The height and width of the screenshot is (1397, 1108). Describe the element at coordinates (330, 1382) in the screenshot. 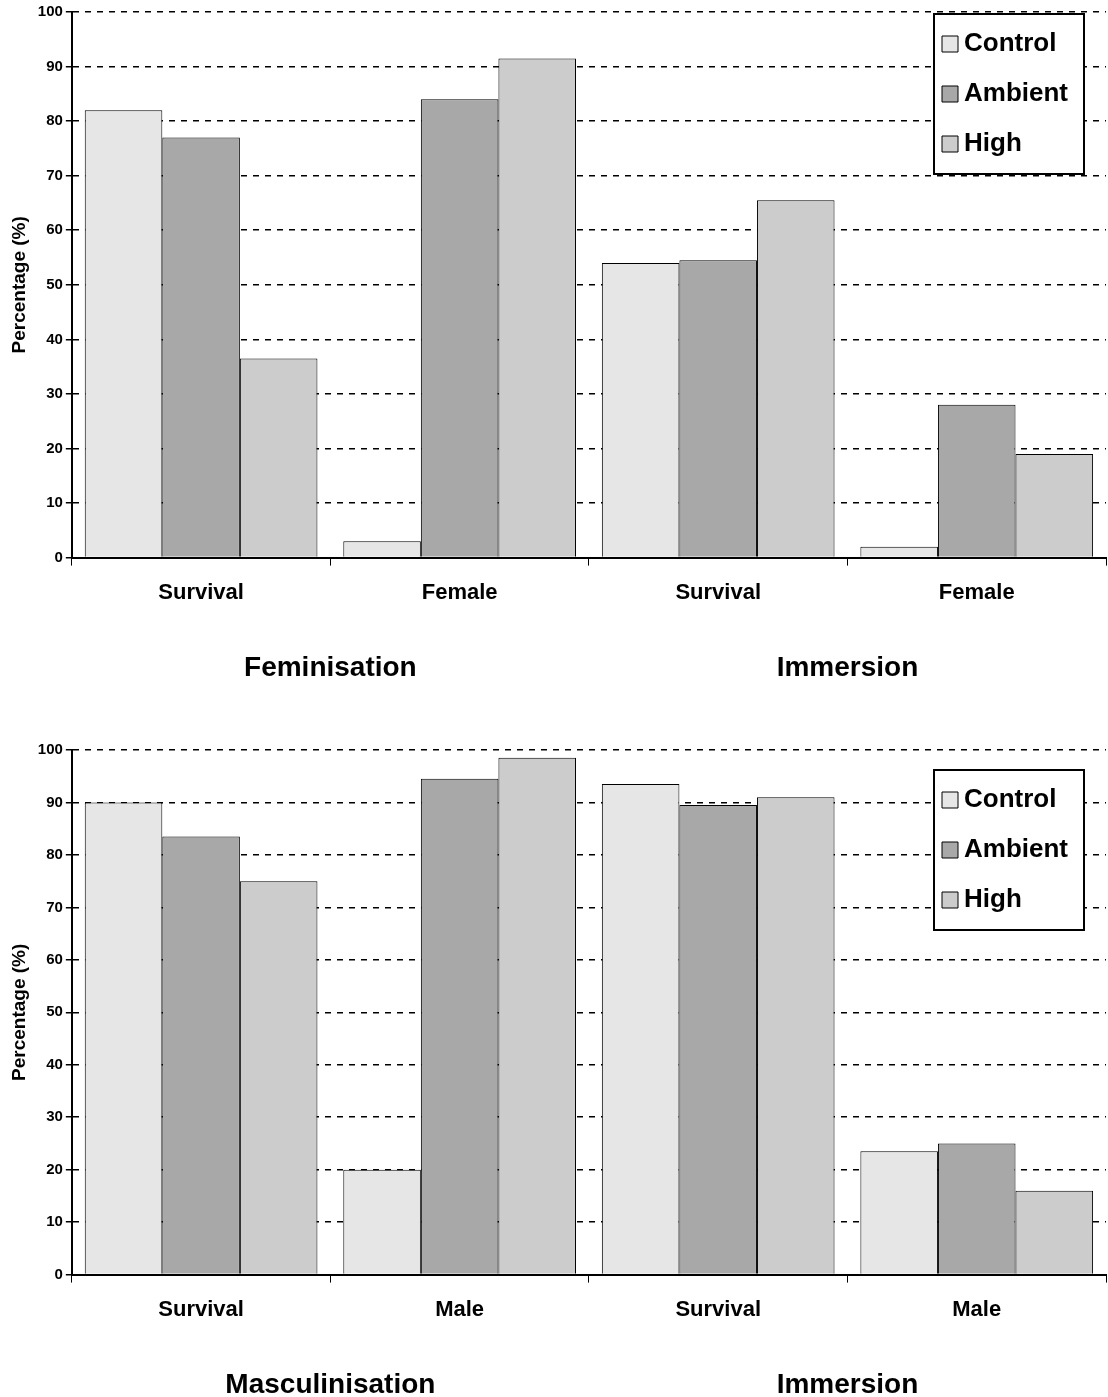

I see `text: Masculinisation` at that location.